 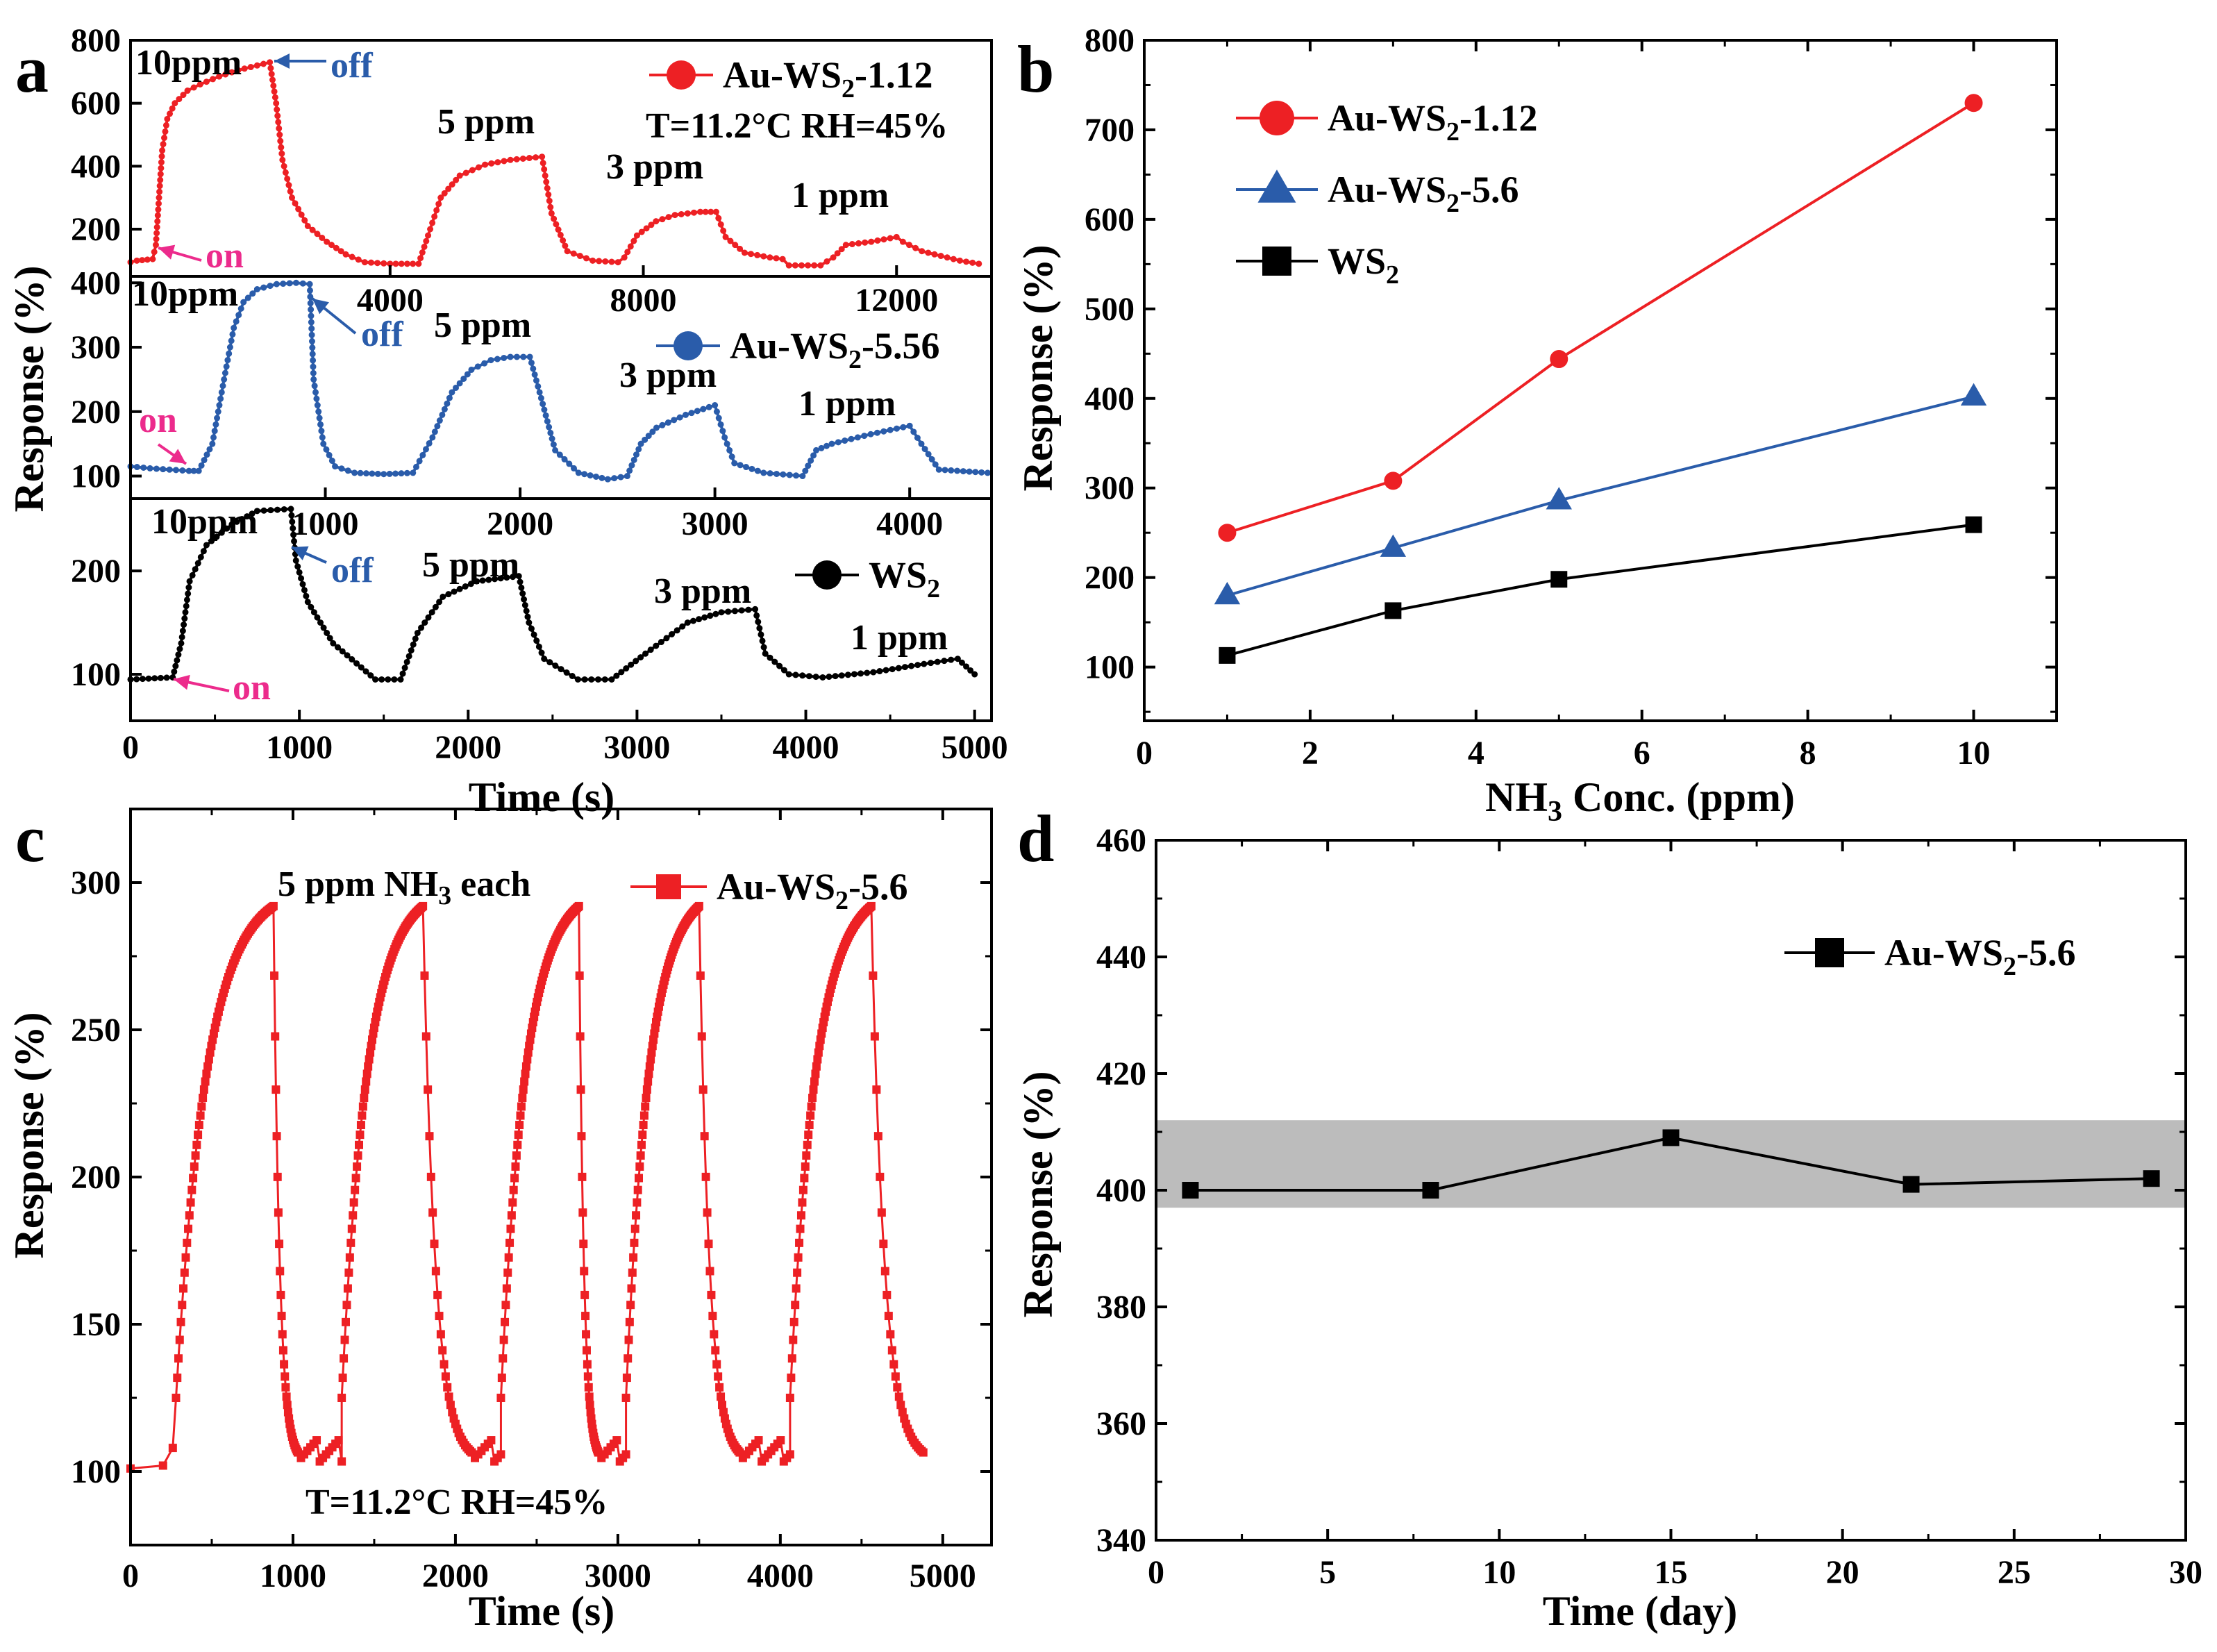 What do you see at coordinates (1672, 1572) in the screenshot?
I see `d-xtick-label: 15` at bounding box center [1672, 1572].